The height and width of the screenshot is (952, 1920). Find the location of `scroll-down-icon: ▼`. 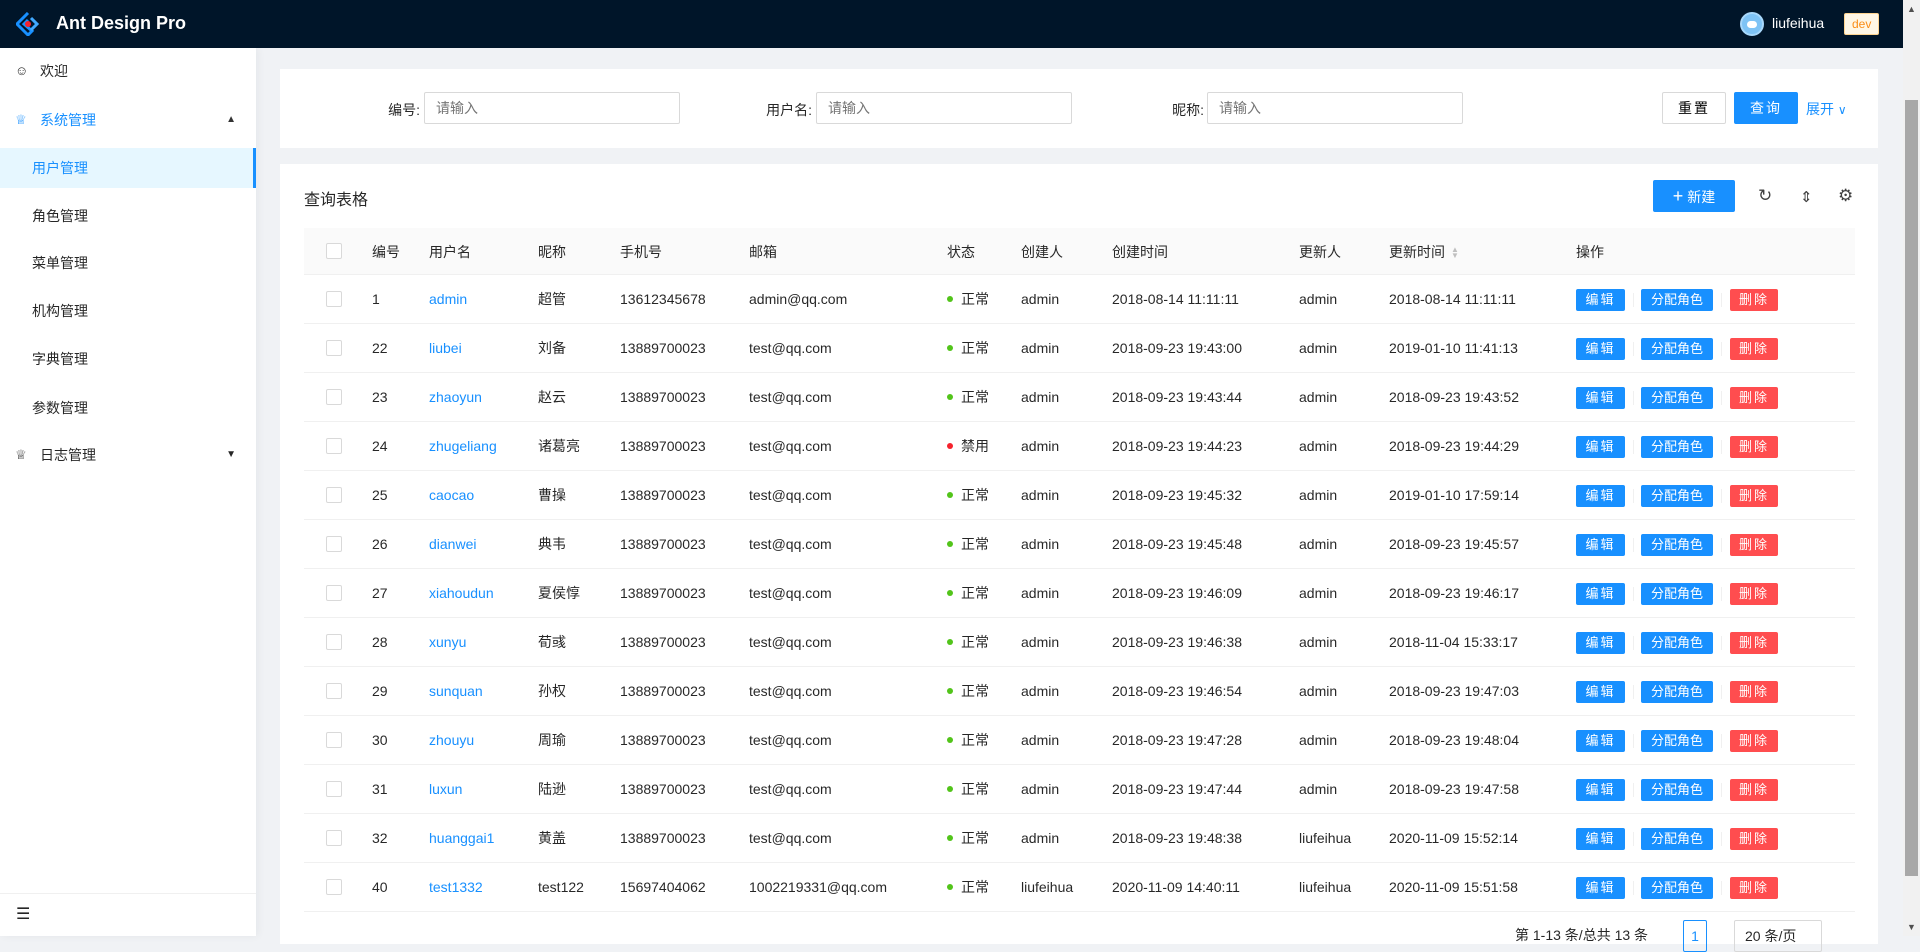

scroll-down-icon: ▼ is located at coordinates (1911, 927).